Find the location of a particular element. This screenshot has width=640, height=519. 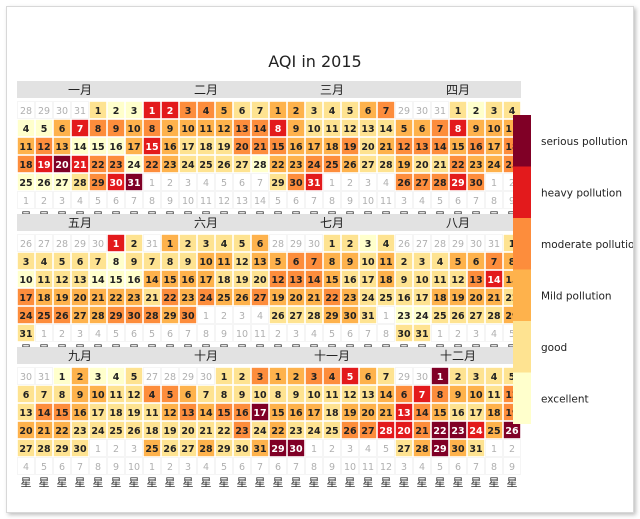

day-number: 15 is located at coordinates (115, 280).